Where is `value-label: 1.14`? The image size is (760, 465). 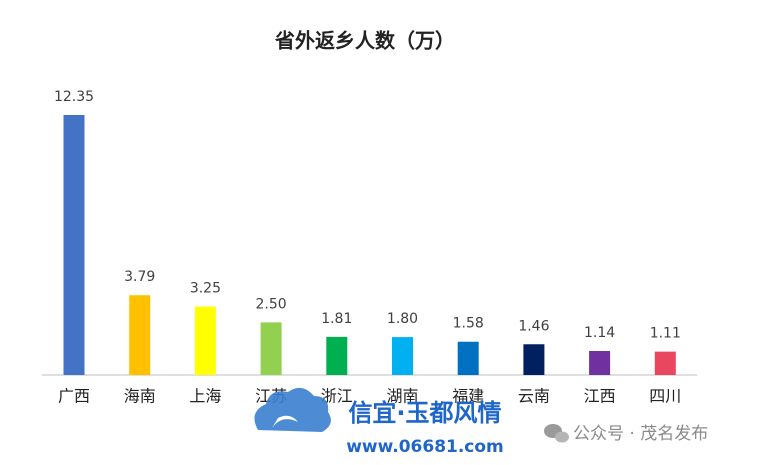 value-label: 1.14 is located at coordinates (599, 333).